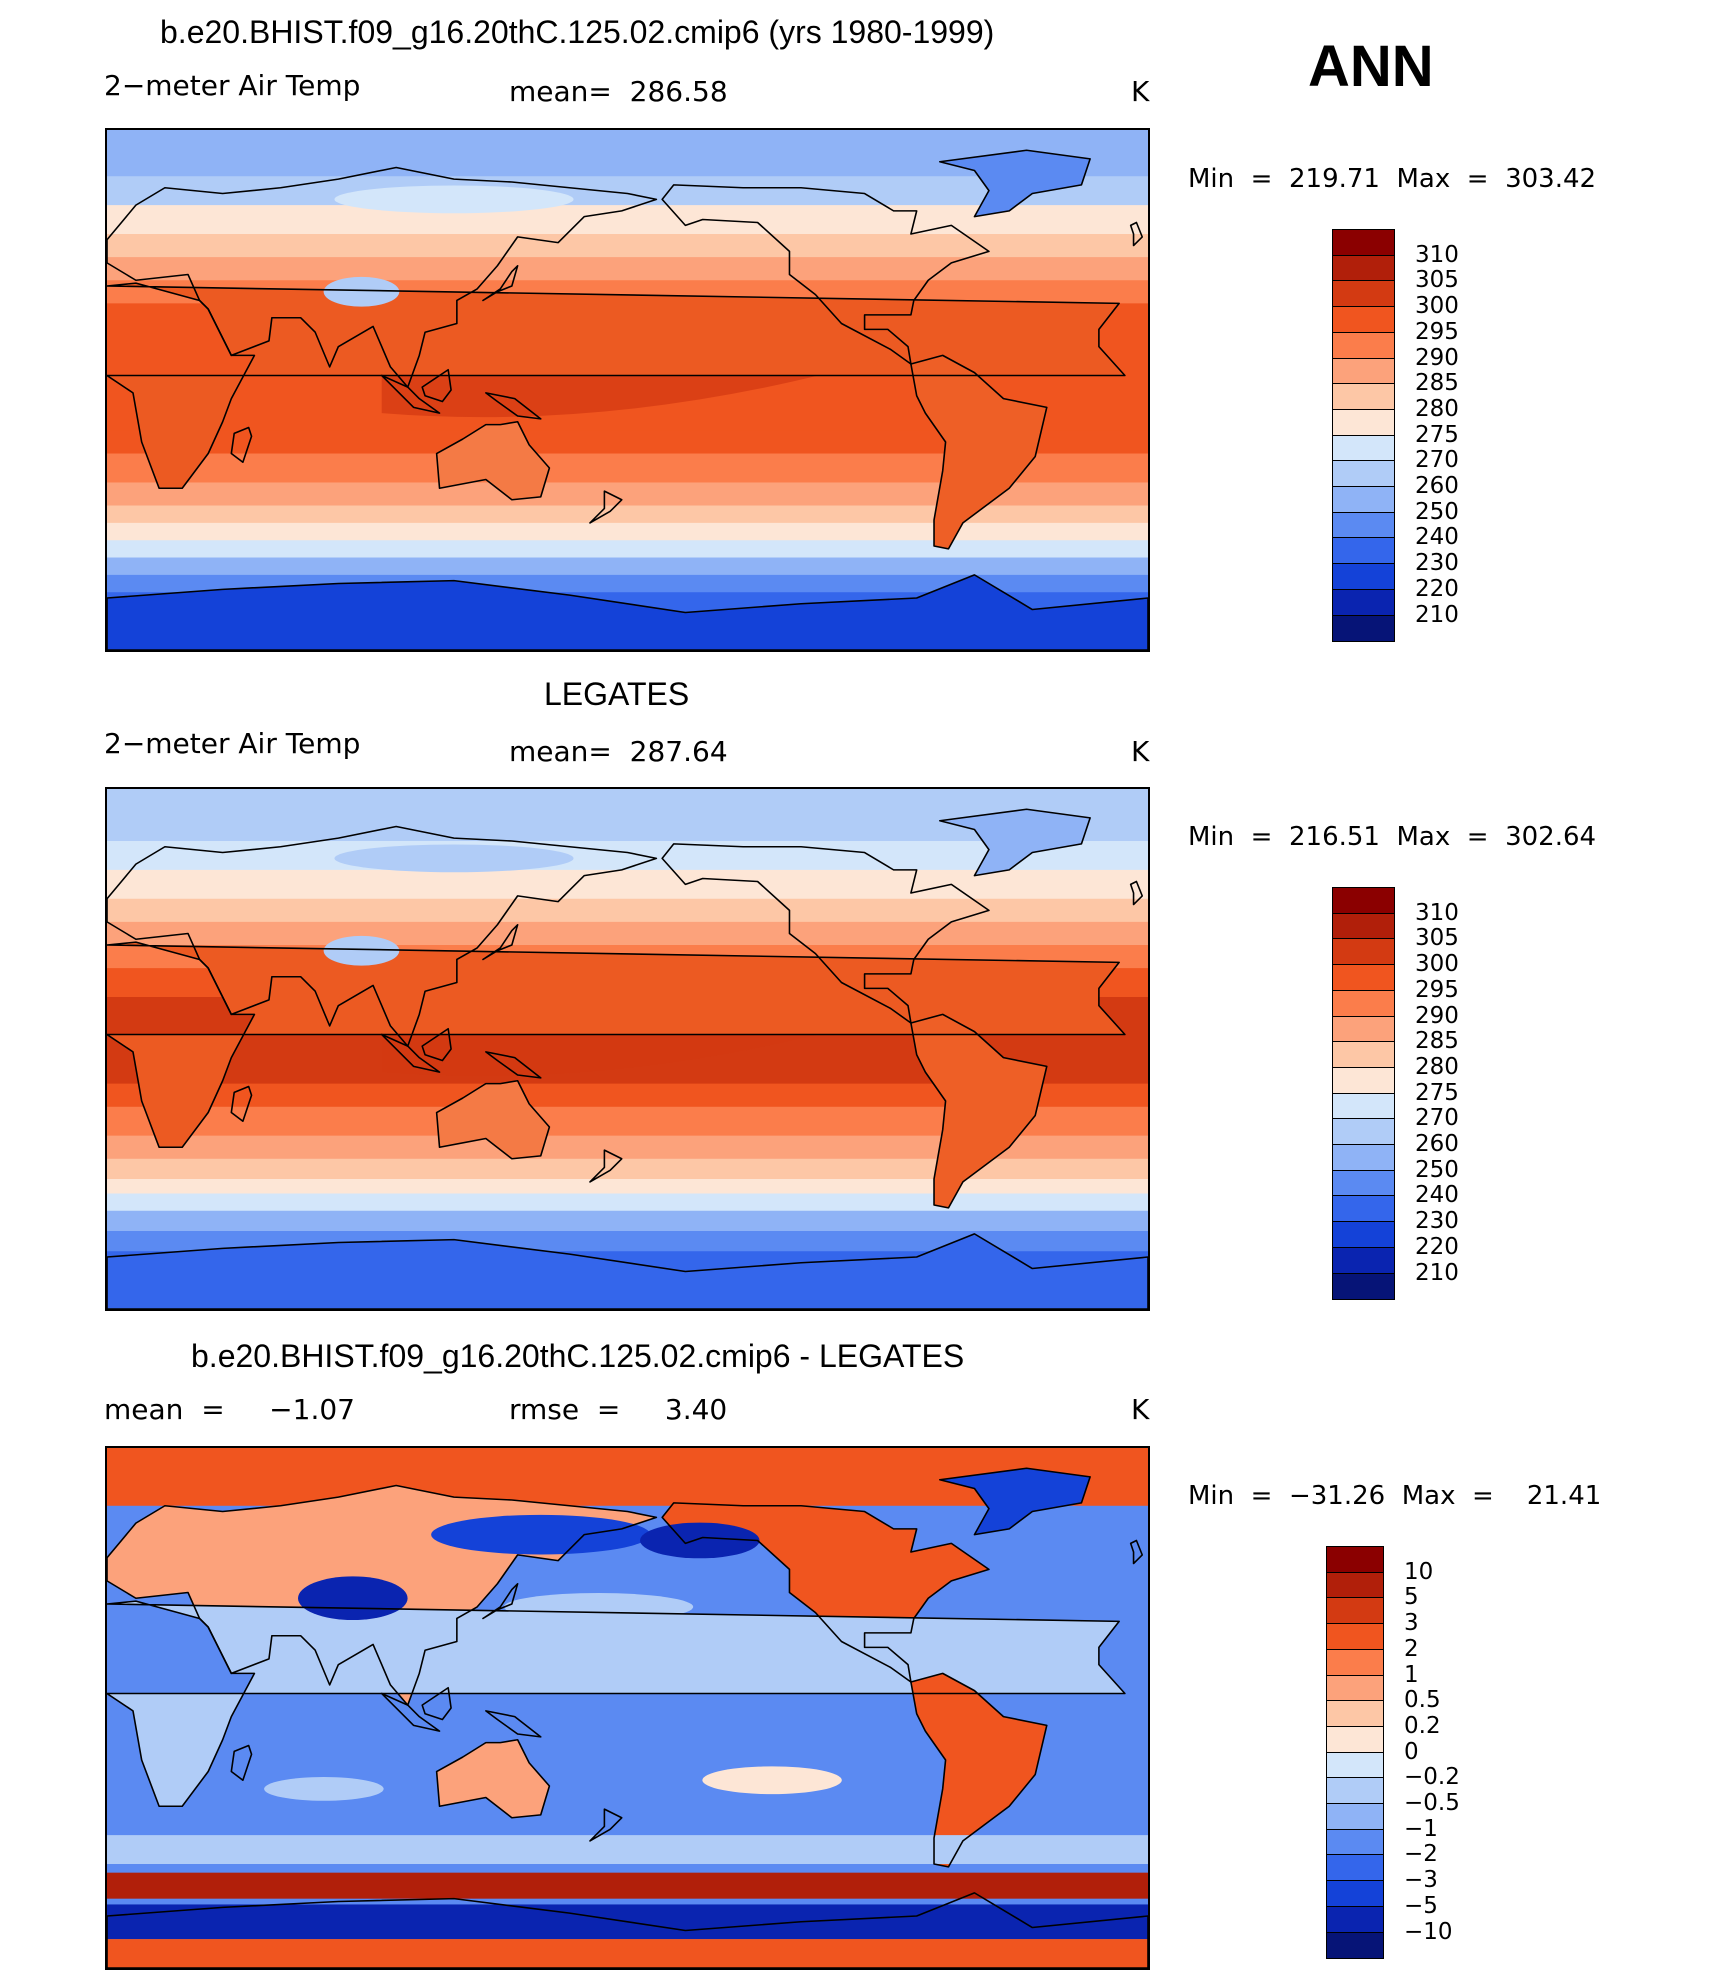 The image size is (1710, 1970). What do you see at coordinates (1432, 1777) in the screenshot?
I see `colorbar-tick-label: −0.2` at bounding box center [1432, 1777].